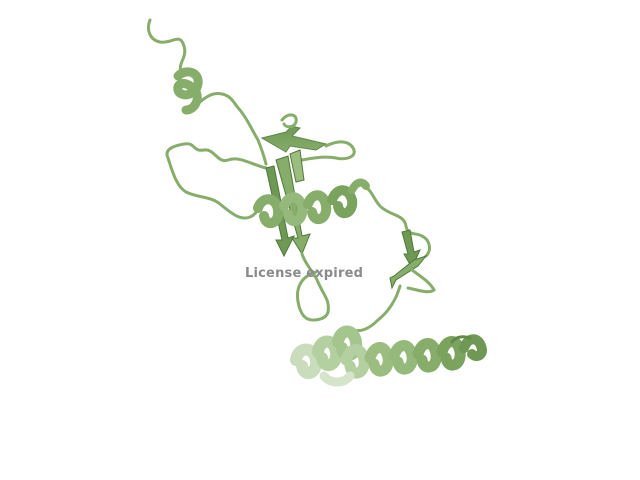  What do you see at coordinates (389, 356) in the screenshot?
I see `helix-c-terminal` at bounding box center [389, 356].